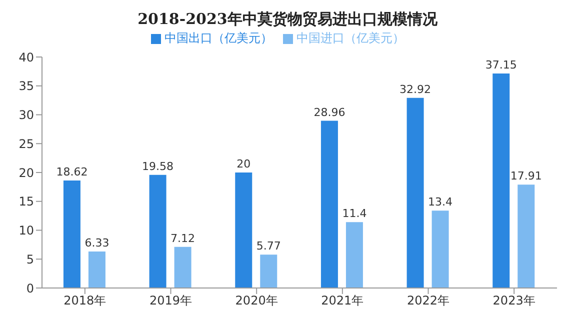  Describe the element at coordinates (26, 231) in the screenshot. I see `y-tick-label: 10` at that location.